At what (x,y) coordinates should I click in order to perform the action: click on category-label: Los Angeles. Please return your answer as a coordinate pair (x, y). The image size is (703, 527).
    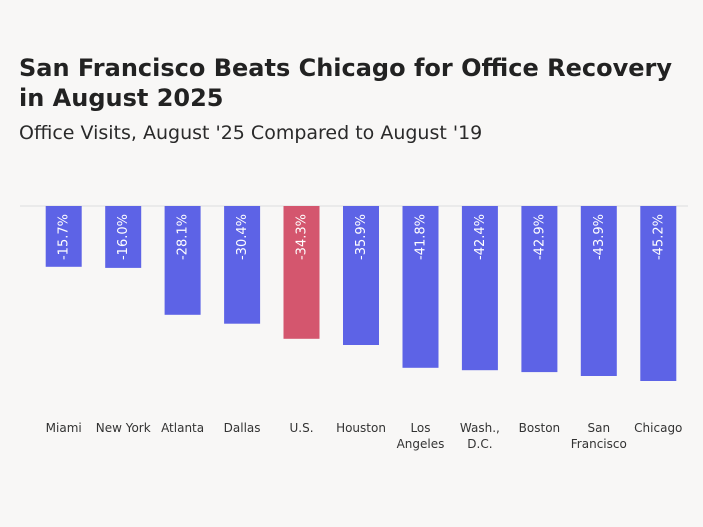
    Looking at the image, I should click on (421, 436).